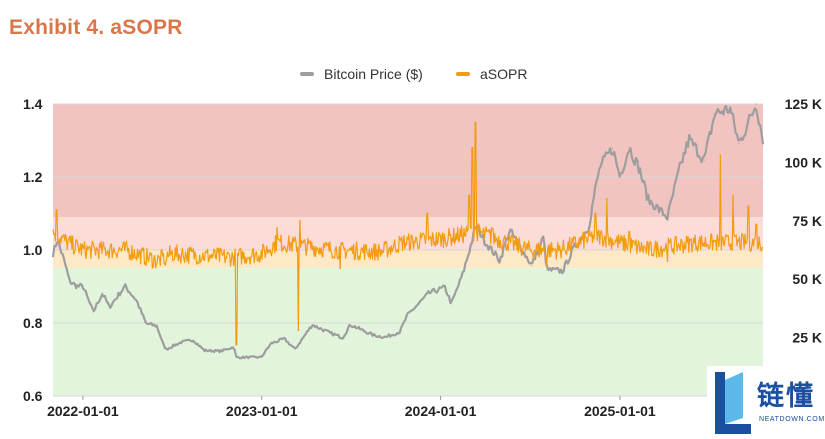 Image resolution: width=825 pixels, height=439 pixels. What do you see at coordinates (33, 396) in the screenshot?
I see `y-left-tick-0: 0.6` at bounding box center [33, 396].